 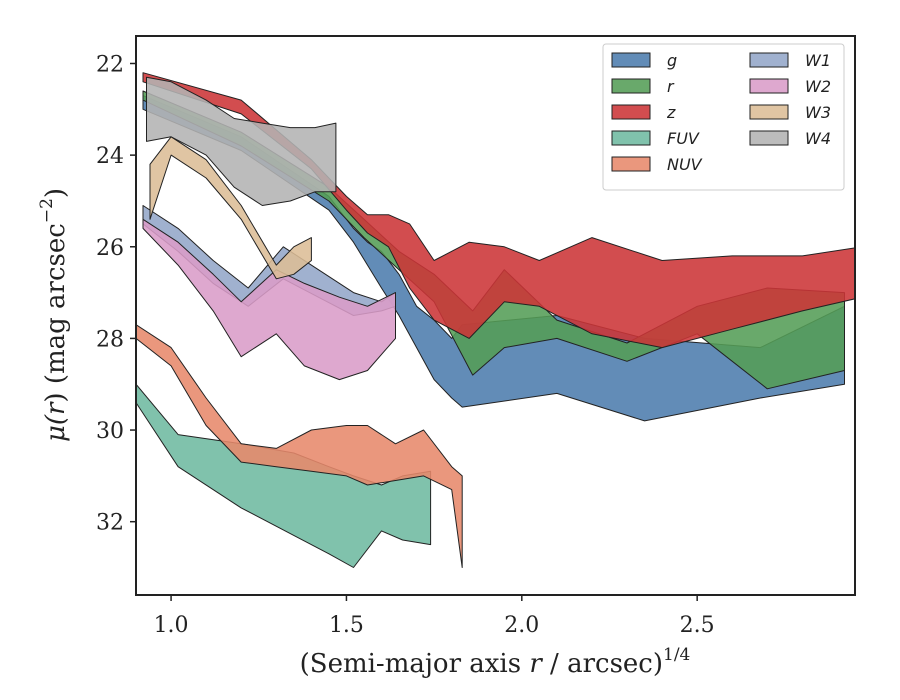 I want to click on y-tick-label: 22, so click(x=110, y=64).